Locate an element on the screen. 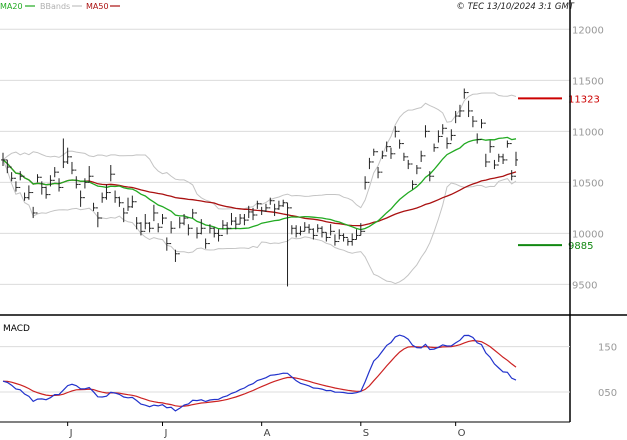 Image resolution: width=627 pixels, height=440 pixels. ma50-line is located at coordinates (259, 193).